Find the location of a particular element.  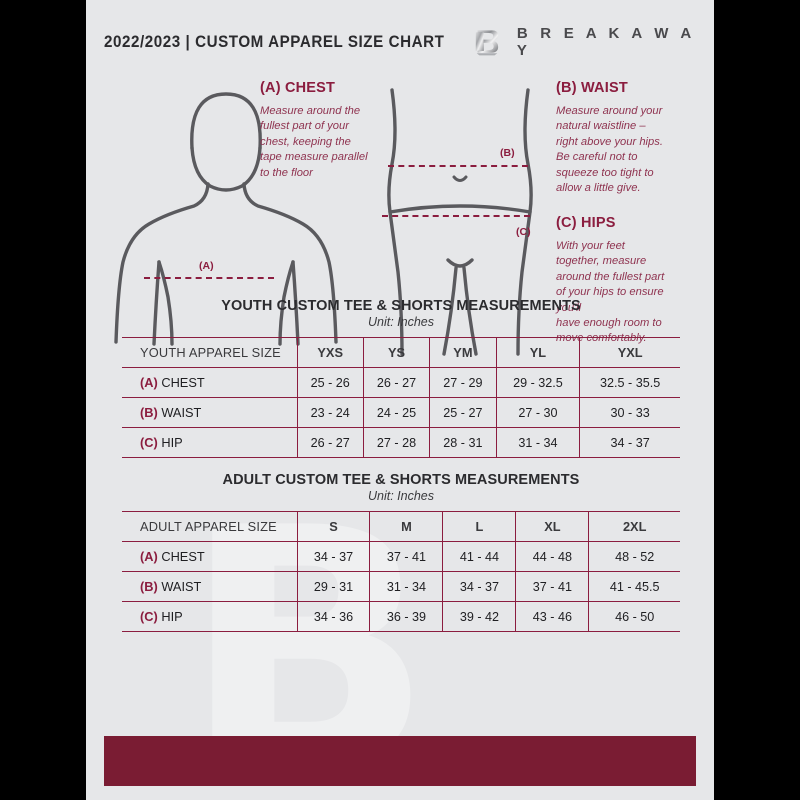

adult-size-col-4: 2XL is located at coordinates (634, 526).